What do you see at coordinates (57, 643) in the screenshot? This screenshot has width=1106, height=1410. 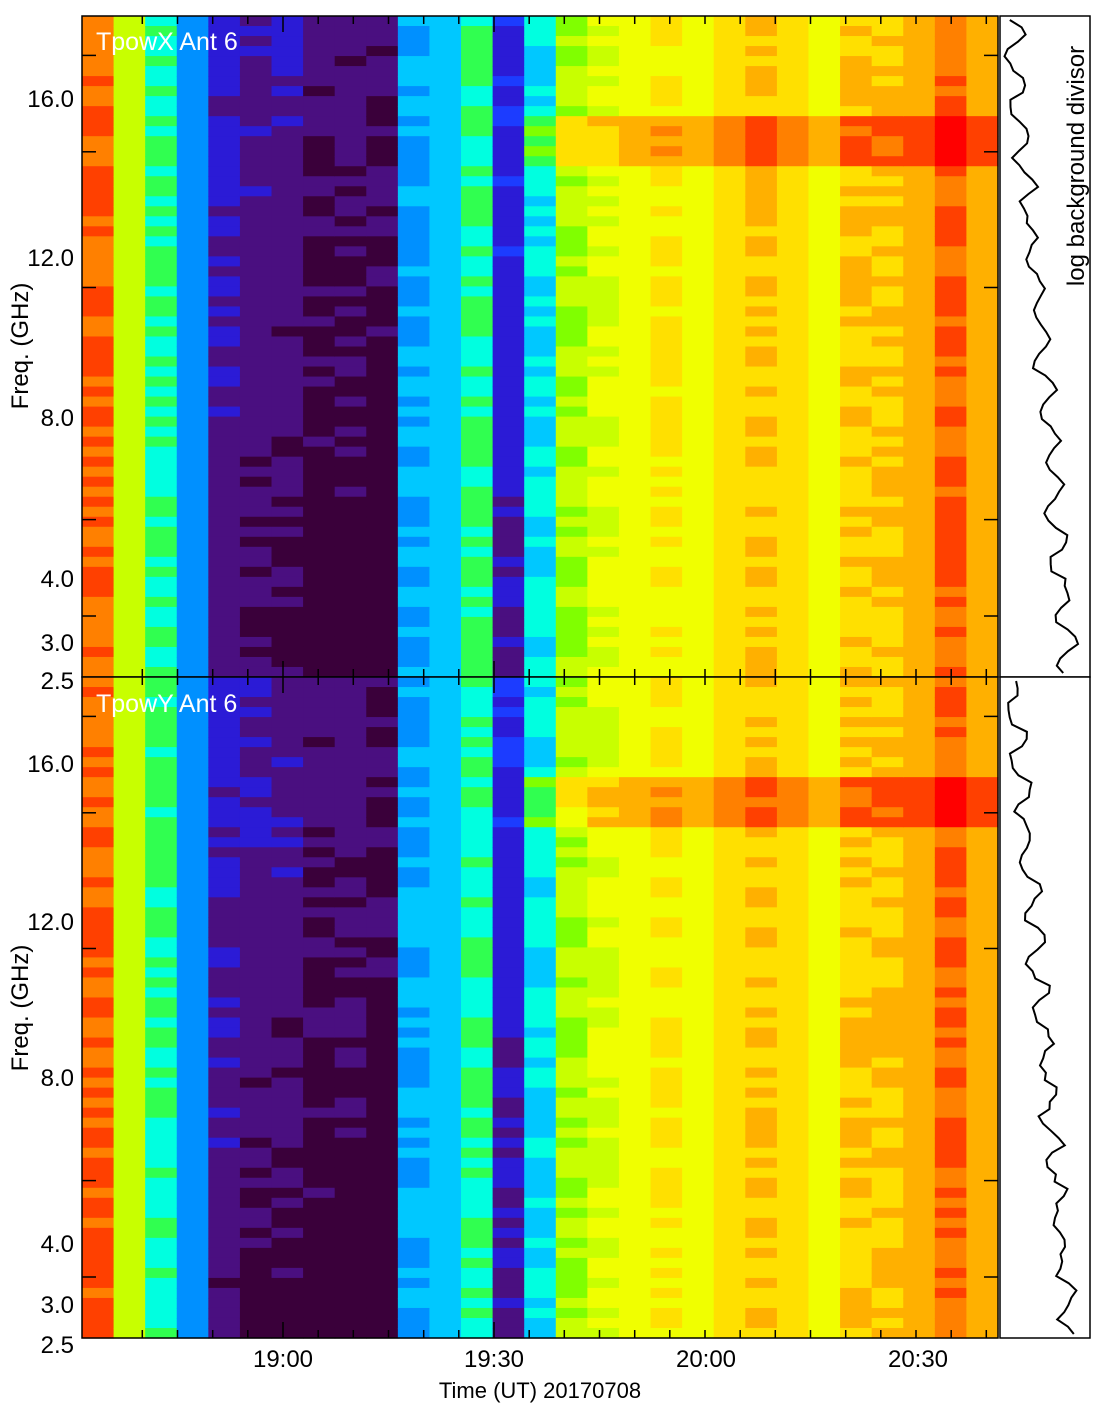 I see `y-tick-3-x: 3.0` at bounding box center [57, 643].